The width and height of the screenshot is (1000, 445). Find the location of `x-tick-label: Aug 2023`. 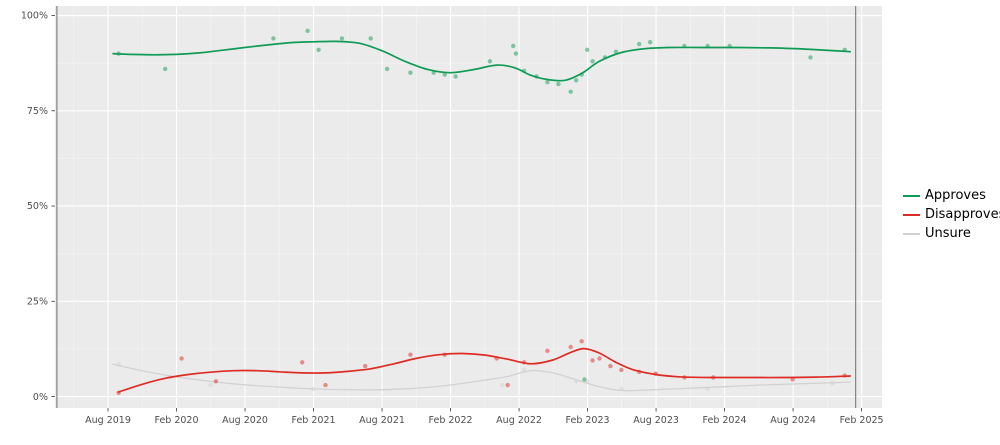

x-tick-label: Aug 2023 is located at coordinates (656, 420).